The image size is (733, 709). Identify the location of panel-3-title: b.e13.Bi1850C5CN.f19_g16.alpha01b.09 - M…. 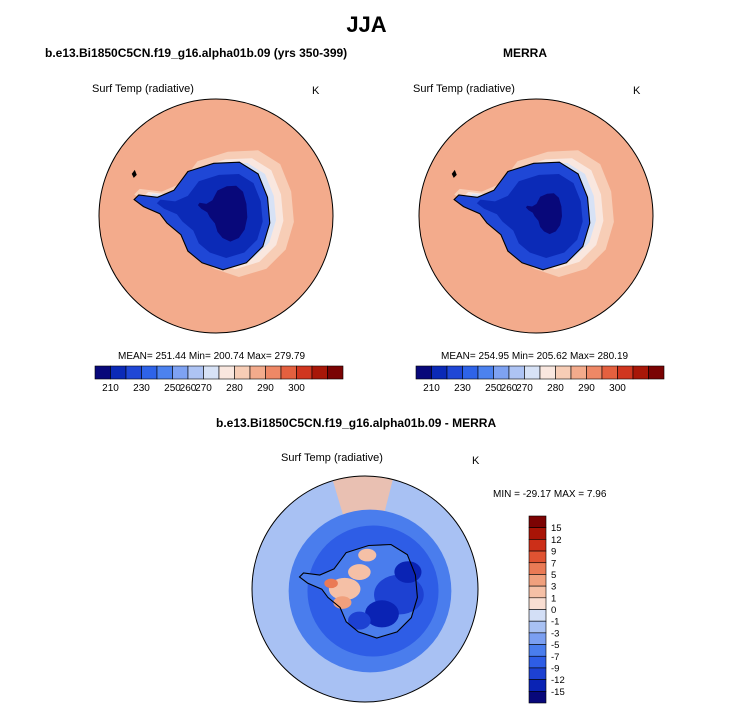
(356, 423).